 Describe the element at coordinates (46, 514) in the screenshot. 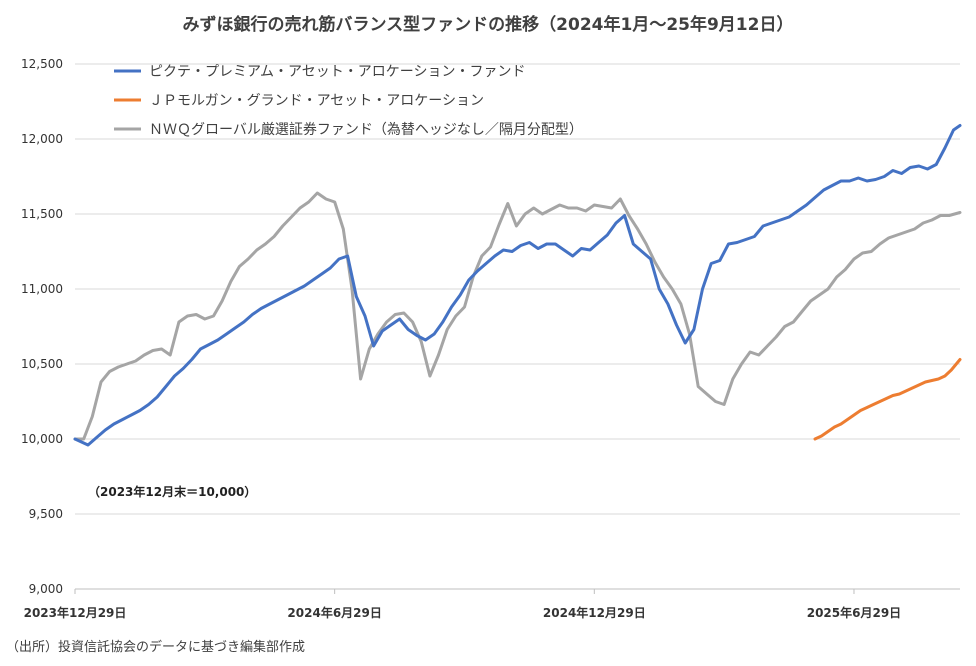

I see `y-tick-label: 9,500` at that location.